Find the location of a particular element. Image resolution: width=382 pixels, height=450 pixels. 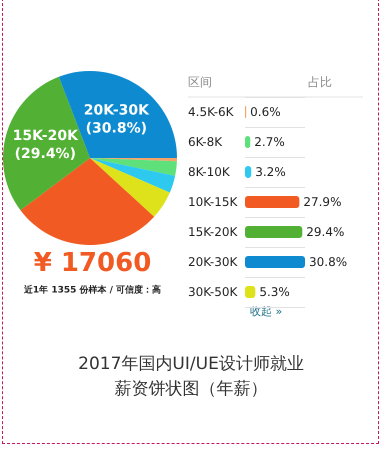

data-label: 30.8% is located at coordinates (328, 262).